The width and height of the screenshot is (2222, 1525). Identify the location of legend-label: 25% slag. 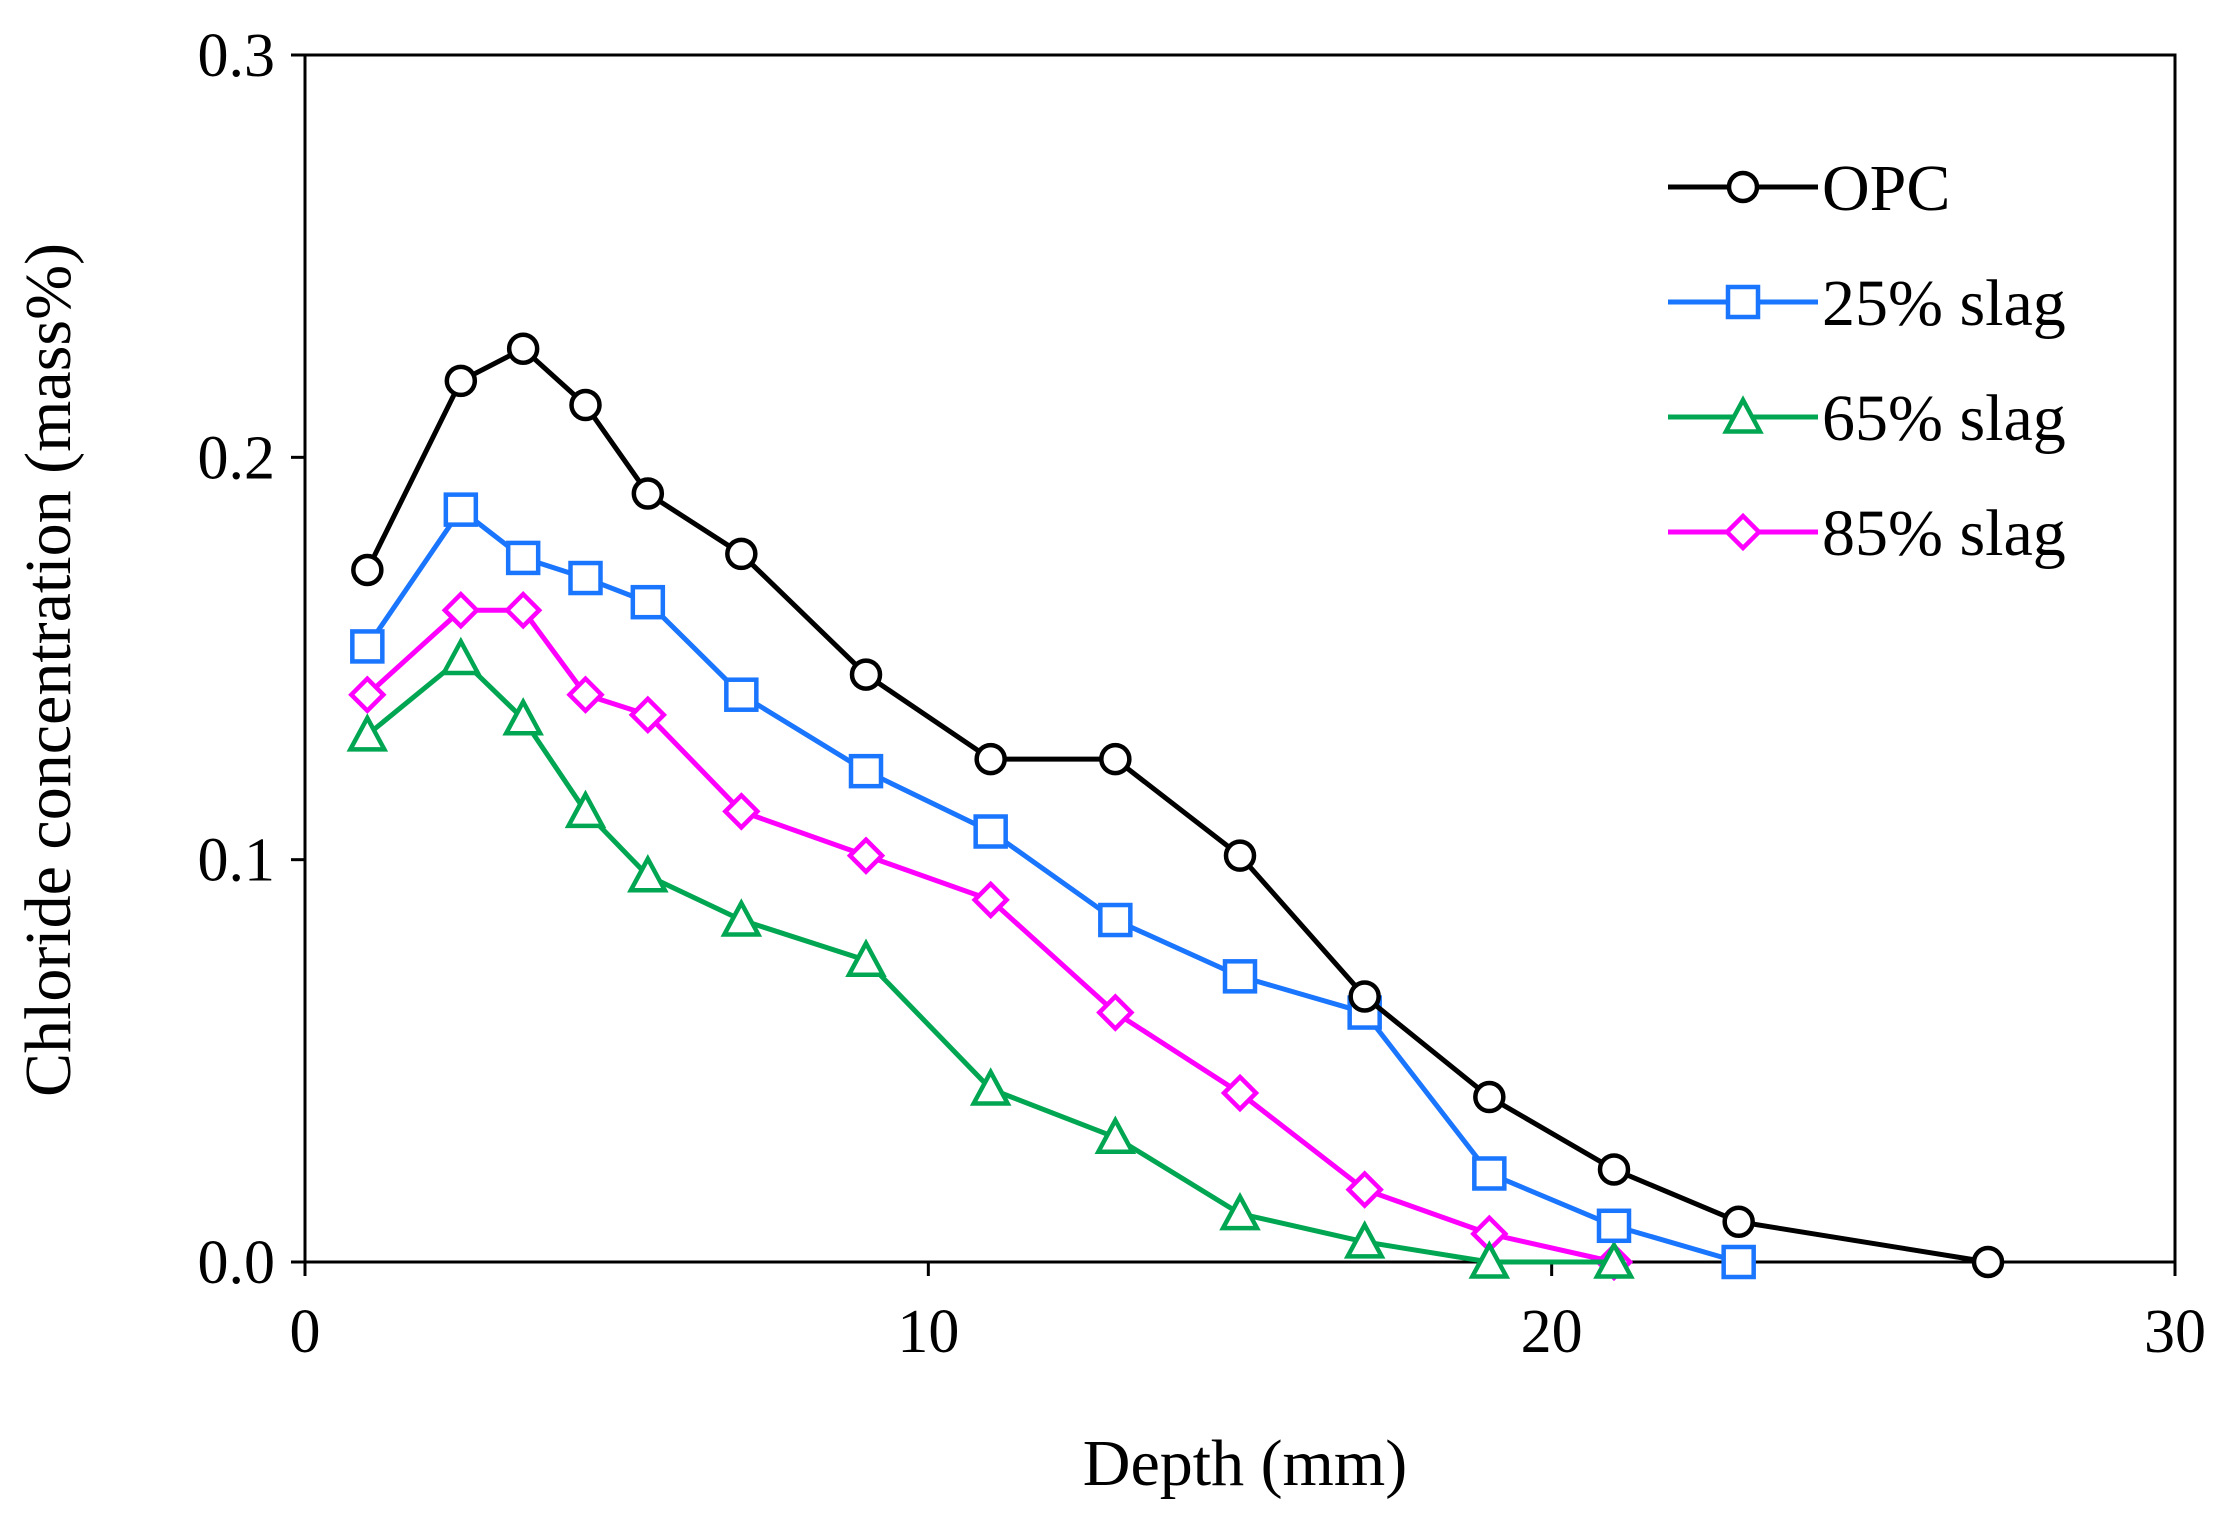
(1944, 303).